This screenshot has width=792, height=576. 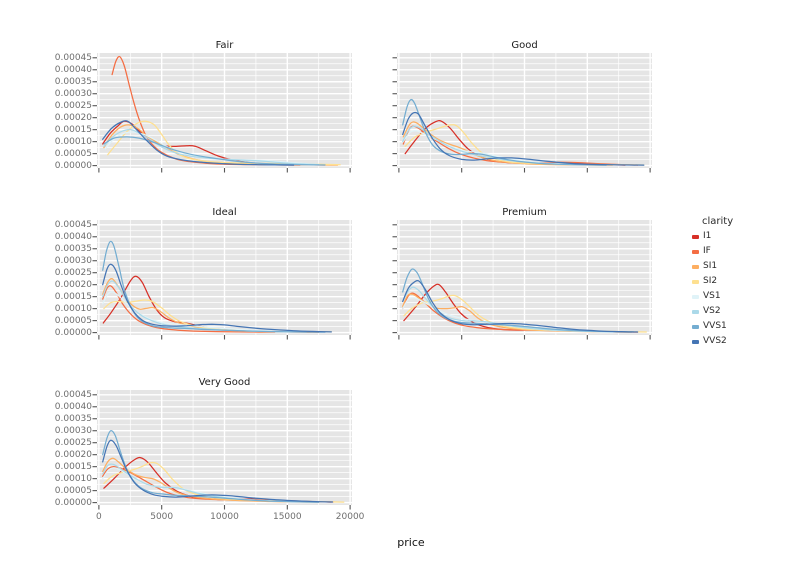 I want to click on facet-title-fair: Fair, so click(x=224, y=45).